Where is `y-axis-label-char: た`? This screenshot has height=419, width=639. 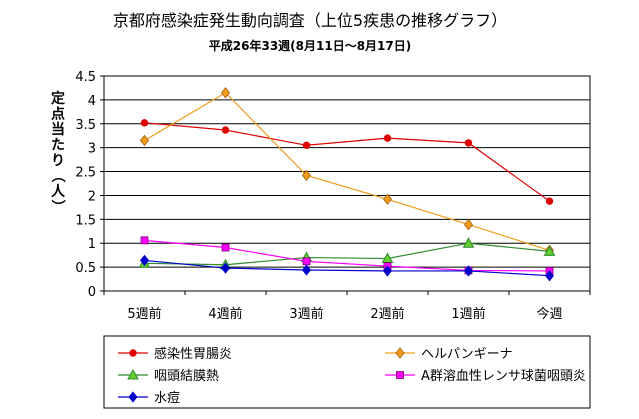
y-axis-label-char: た is located at coordinates (58, 146).